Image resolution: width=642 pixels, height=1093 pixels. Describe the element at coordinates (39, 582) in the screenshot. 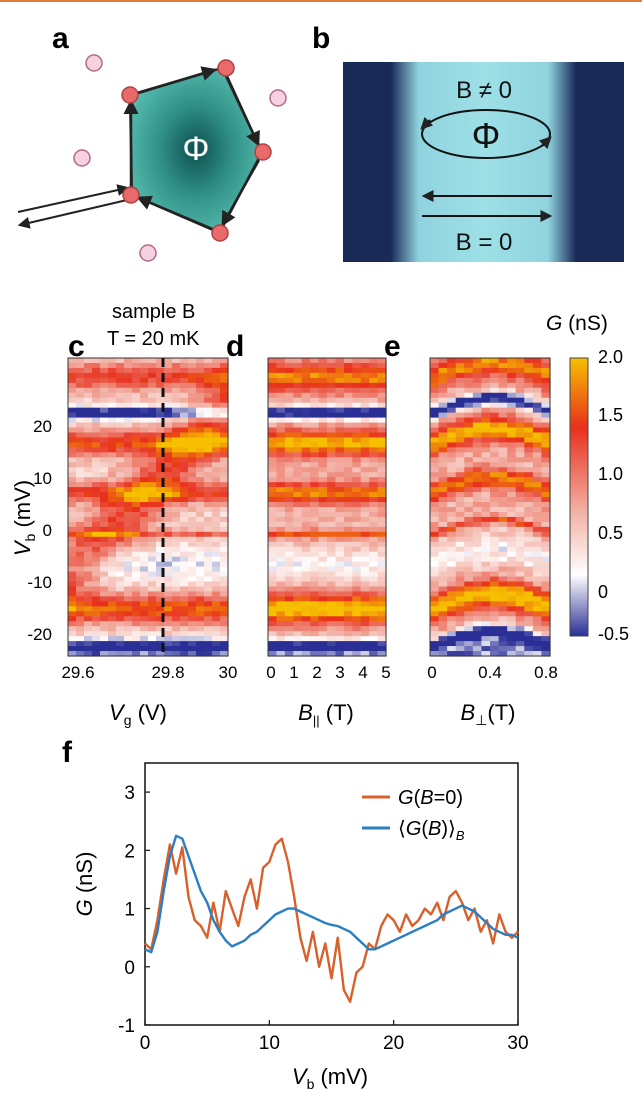

I see `ytick-label: -10` at that location.